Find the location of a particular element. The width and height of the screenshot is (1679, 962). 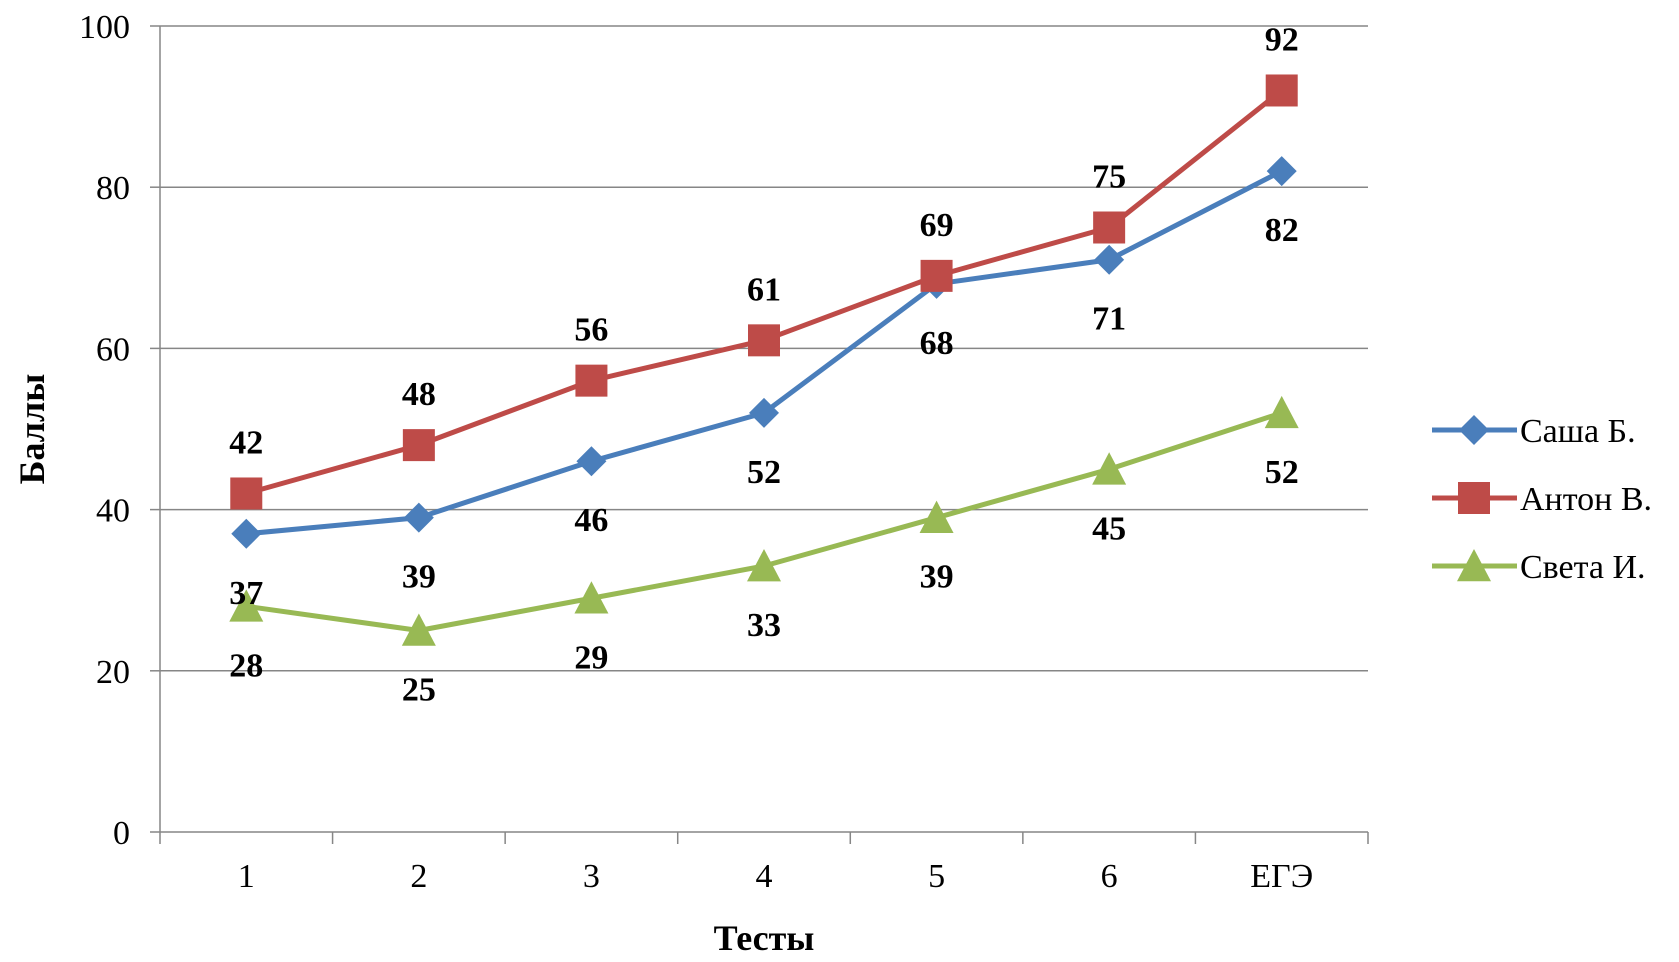

x-tick-label: 3 is located at coordinates (591, 876).